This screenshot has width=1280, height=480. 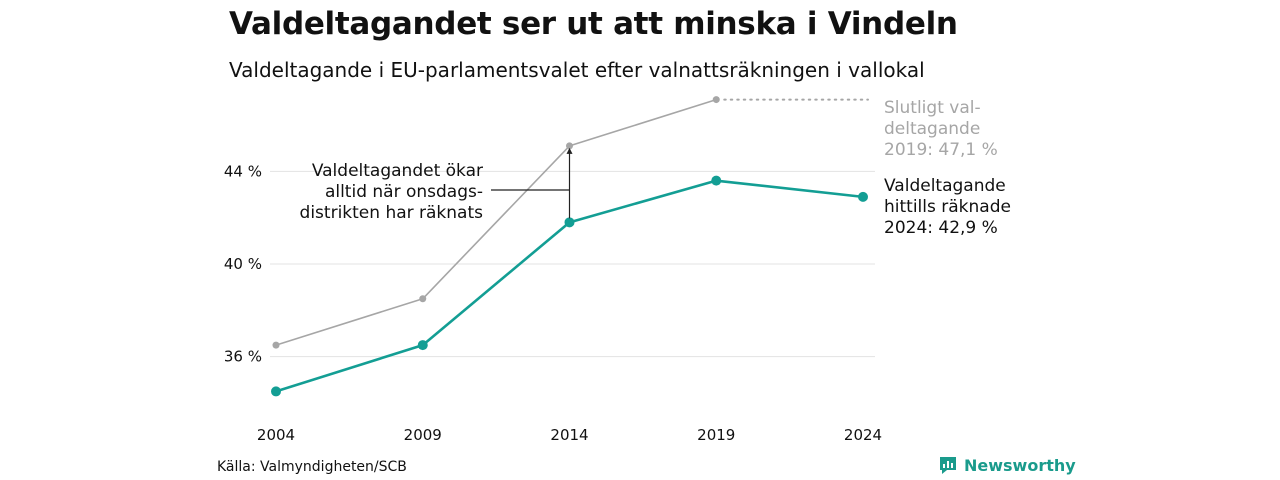 I want to click on brand-logo: Newsworthy, so click(x=1007, y=465).